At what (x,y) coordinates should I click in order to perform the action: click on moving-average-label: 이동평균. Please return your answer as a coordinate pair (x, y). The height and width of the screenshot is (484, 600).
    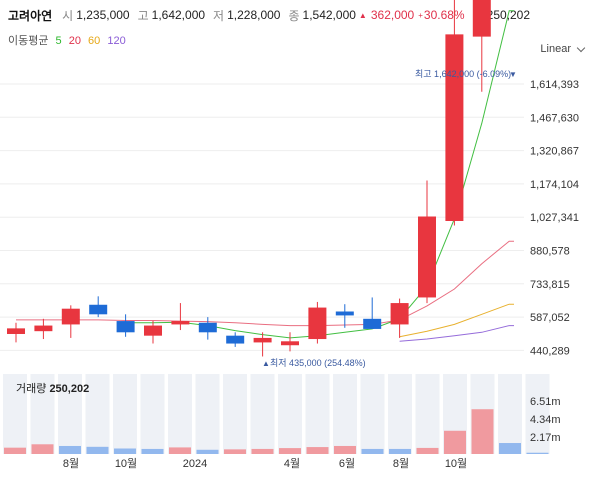
    Looking at the image, I should click on (28, 41).